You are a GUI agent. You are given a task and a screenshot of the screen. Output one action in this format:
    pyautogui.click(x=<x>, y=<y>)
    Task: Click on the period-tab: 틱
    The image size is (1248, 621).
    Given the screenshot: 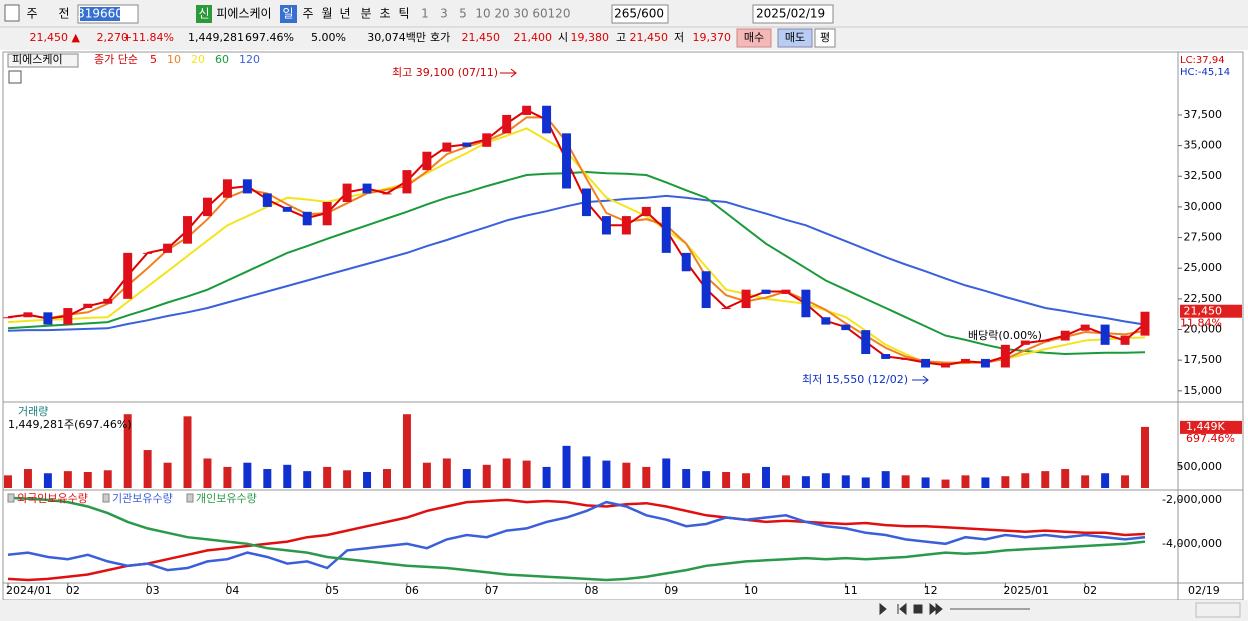 What is the action you would take?
    pyautogui.click(x=403, y=14)
    